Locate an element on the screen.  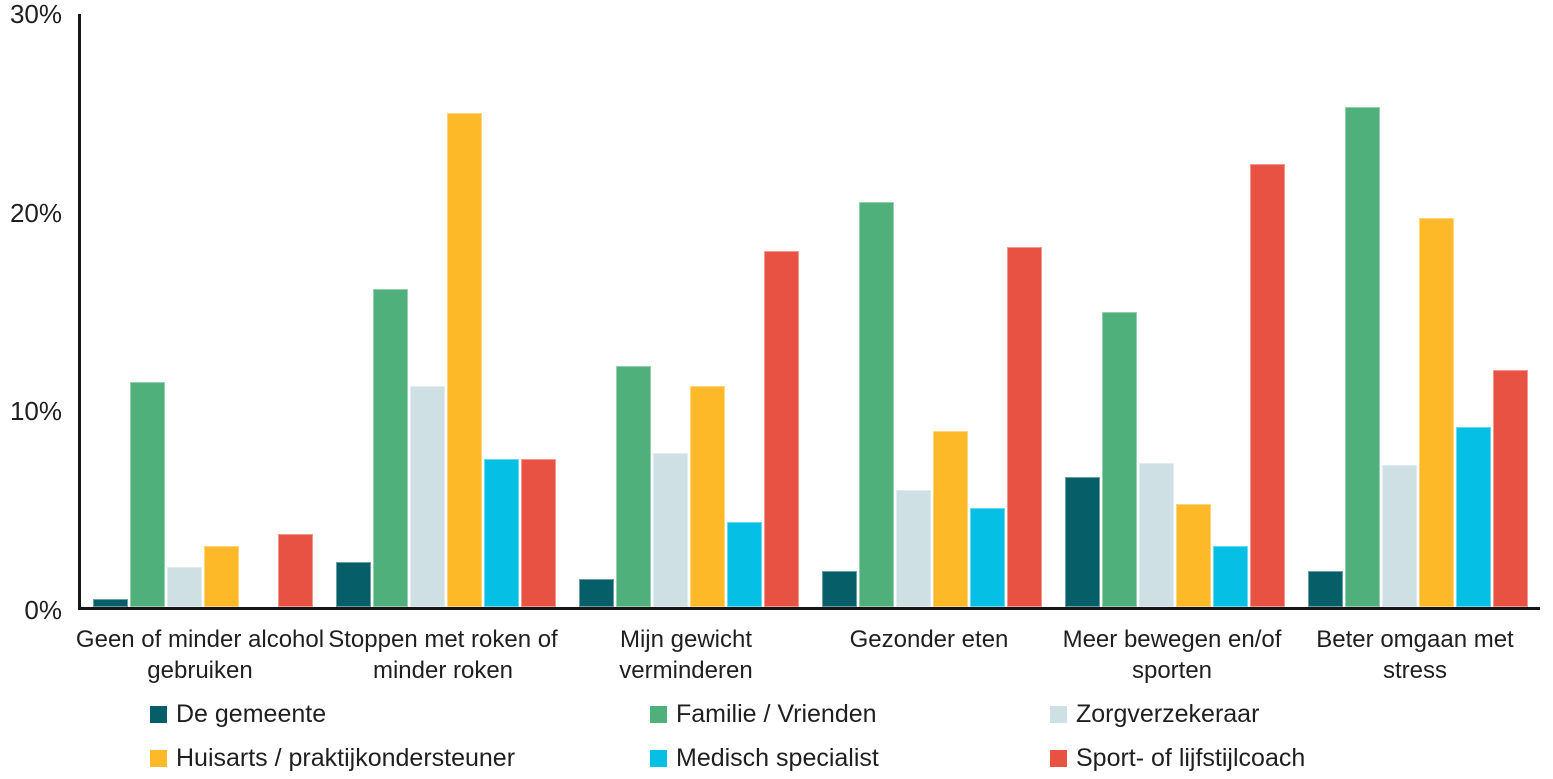
legend-item-huisarts-praktijkondersteuner: Huisarts / praktijkondersteuner is located at coordinates (400, 758).